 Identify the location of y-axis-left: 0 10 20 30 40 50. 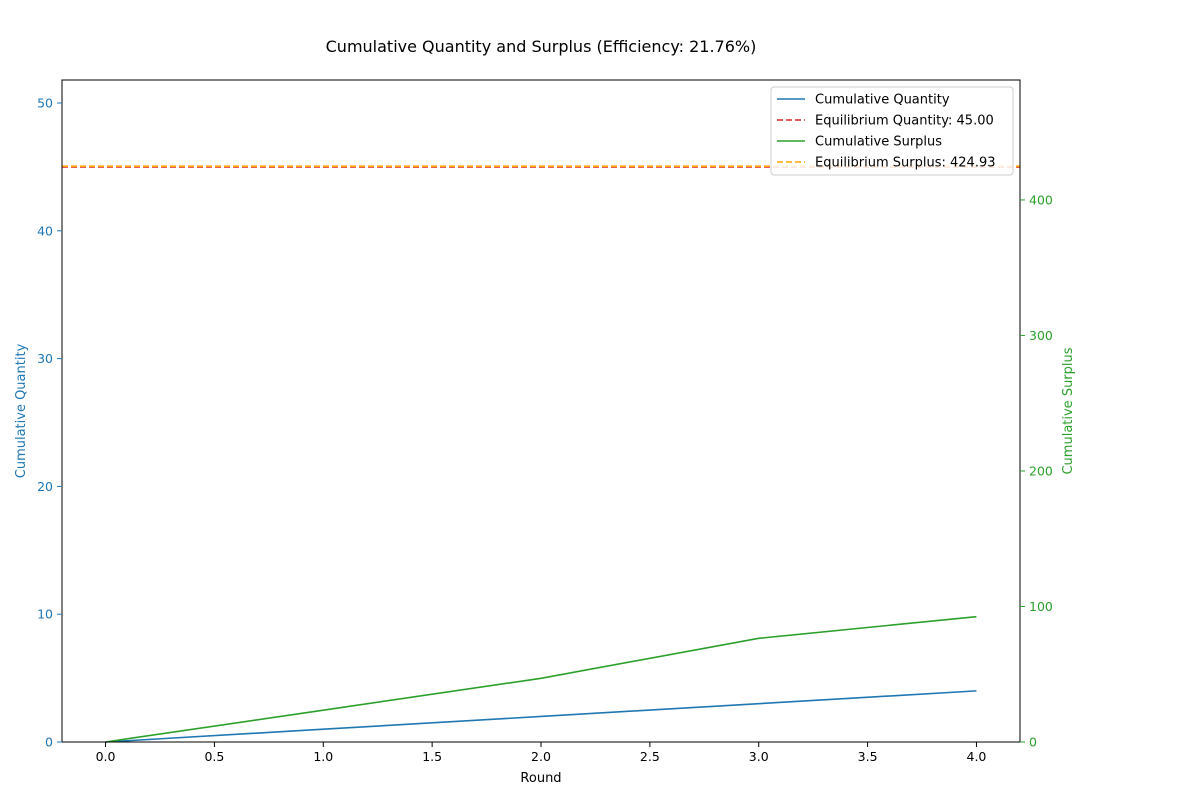
(49, 423).